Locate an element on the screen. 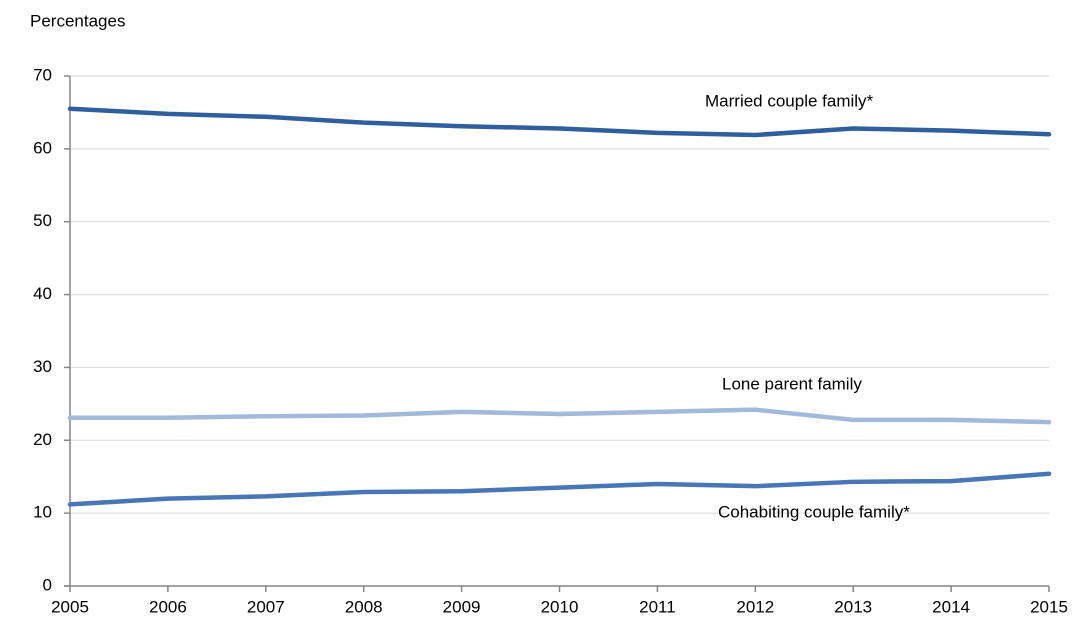  x-tick-label: 2015 is located at coordinates (1049, 606).